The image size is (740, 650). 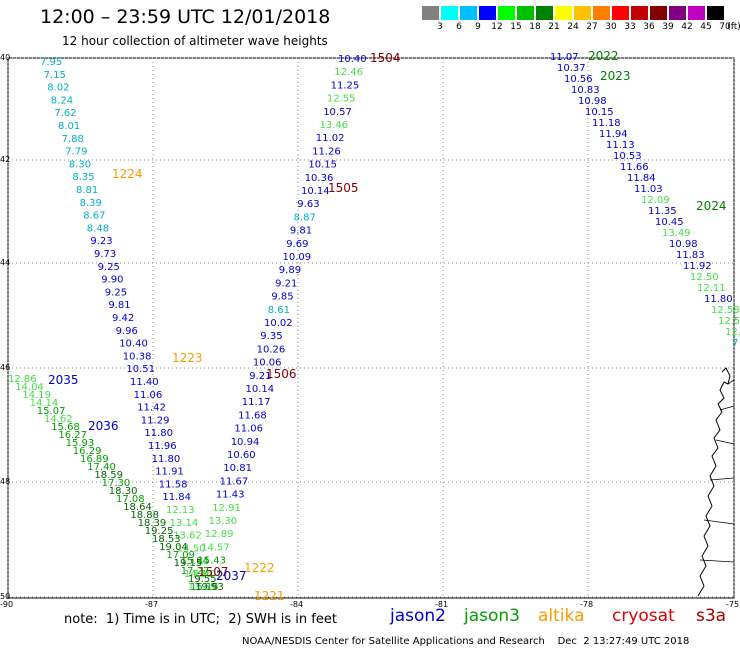 I want to click on wave-height-value: 11.18, so click(x=606, y=123).